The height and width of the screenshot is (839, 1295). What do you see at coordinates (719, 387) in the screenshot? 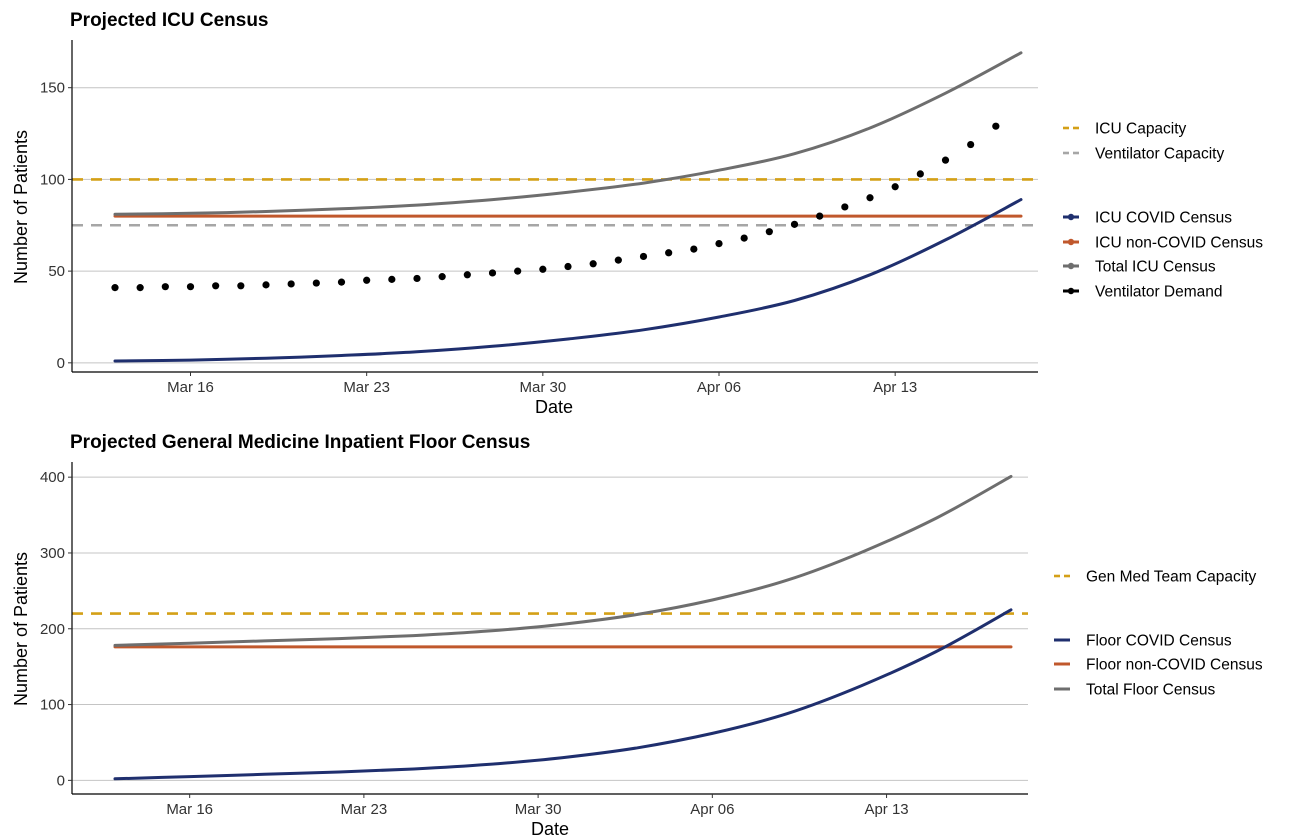
I see `icu-x-tick-label: Apr 06` at bounding box center [719, 387].